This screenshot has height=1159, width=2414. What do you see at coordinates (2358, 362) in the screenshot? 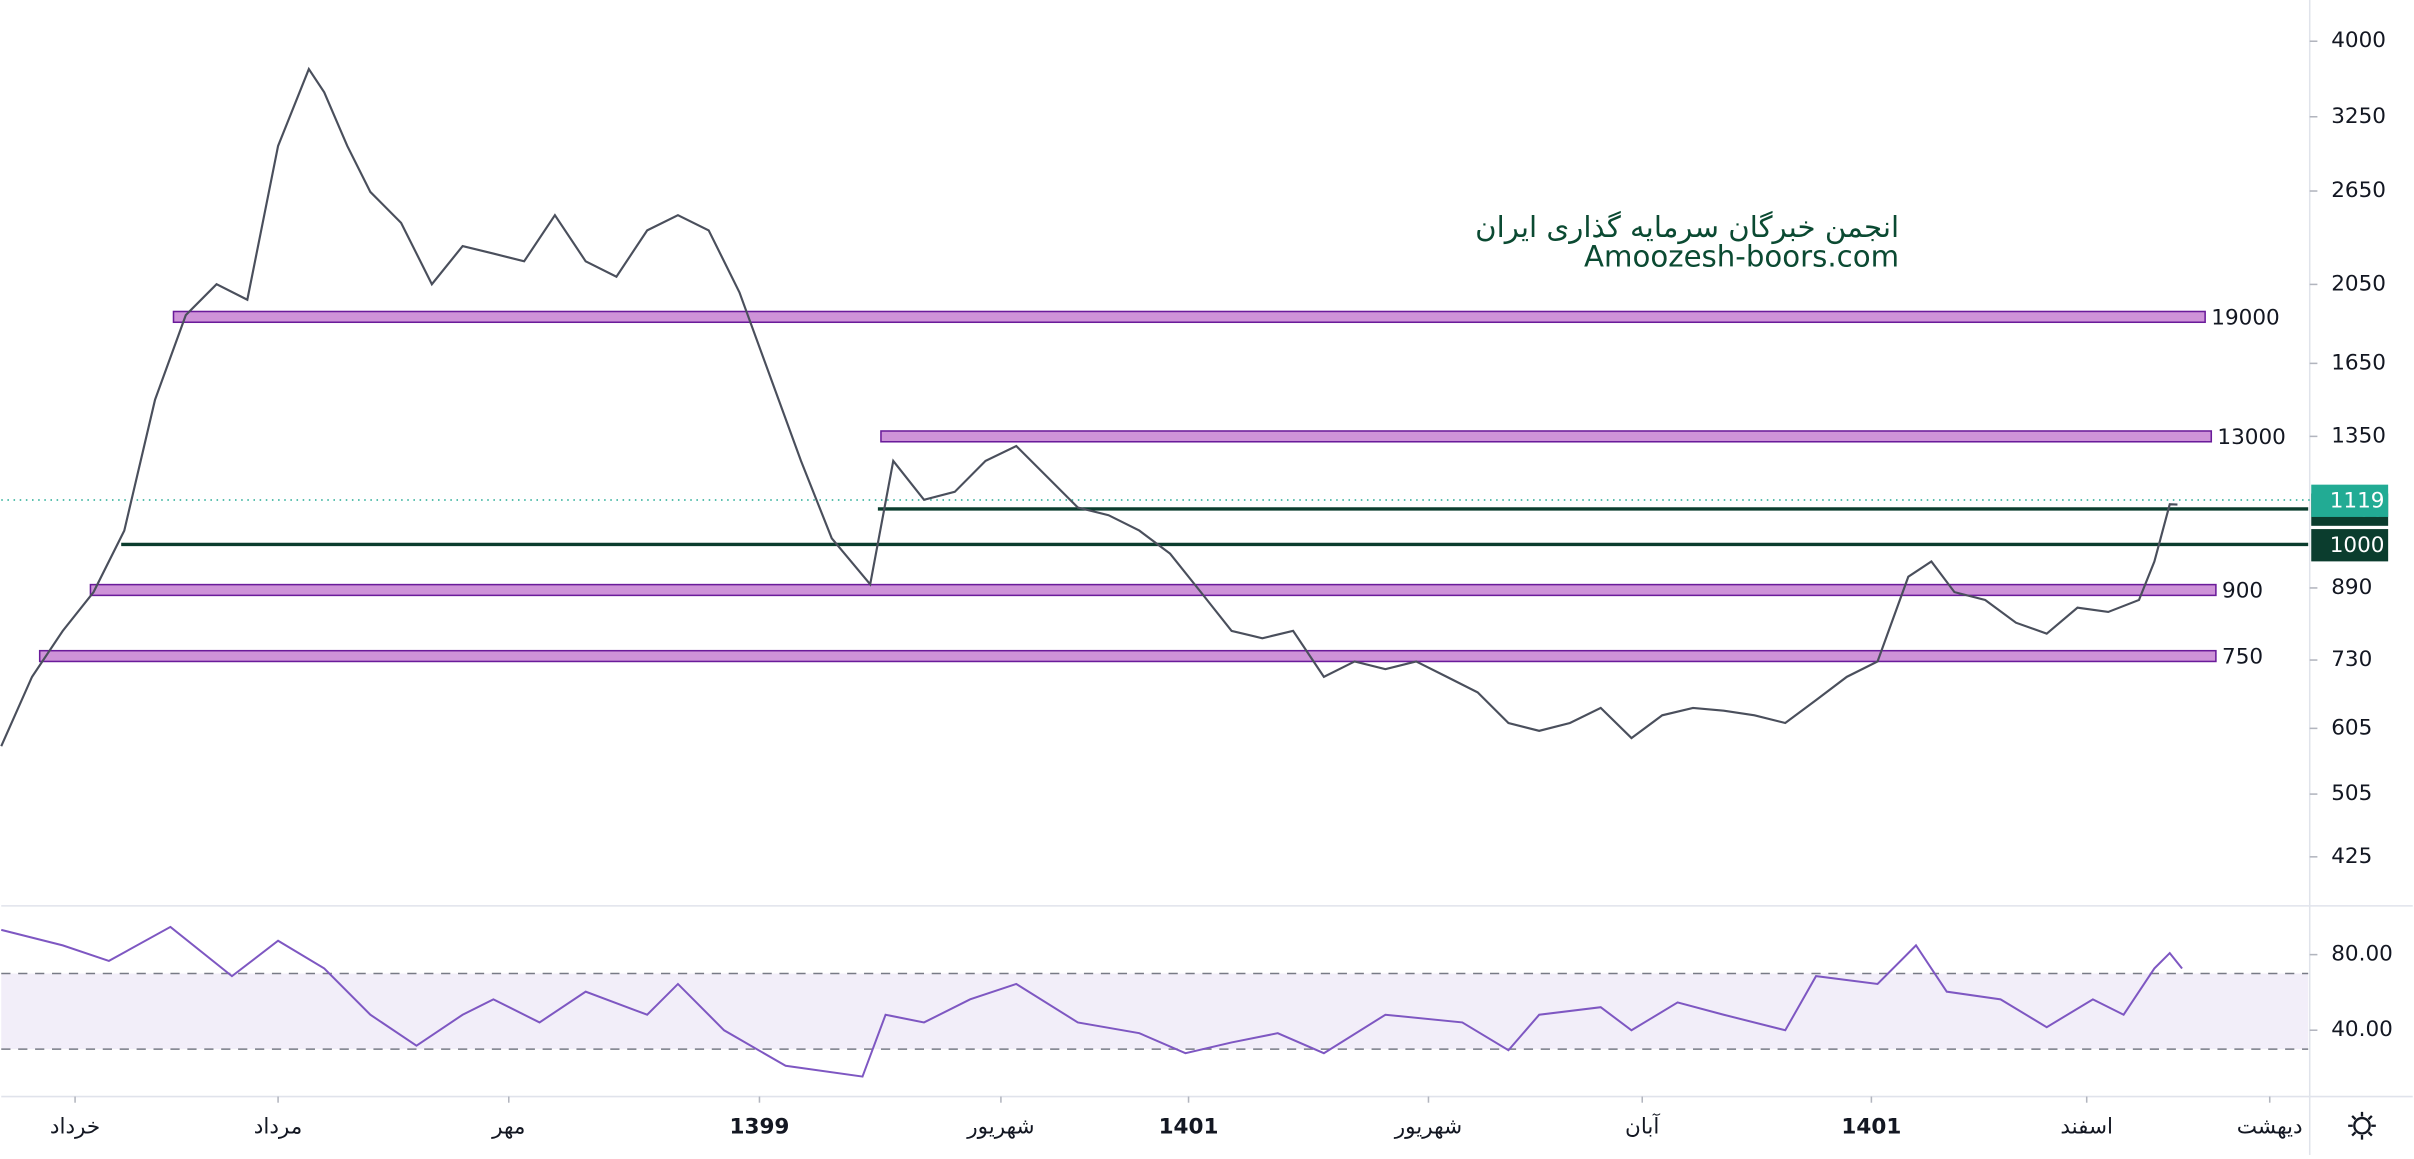
I see `y-tick-label: 1650` at bounding box center [2358, 362].